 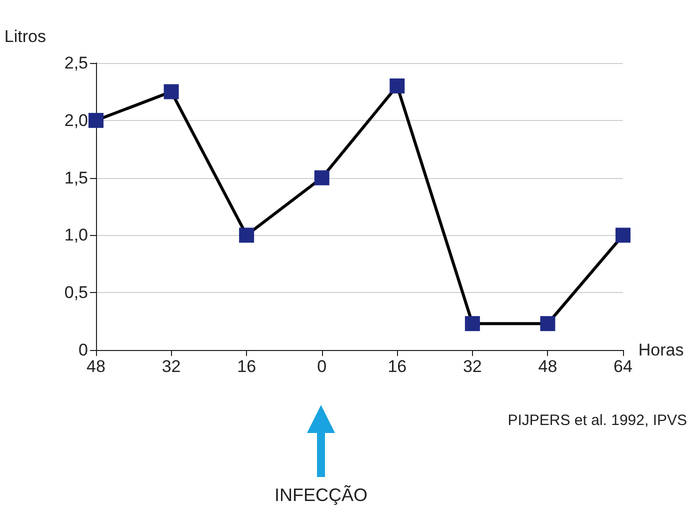 I want to click on x-axis-title: Horas, so click(x=661, y=350).